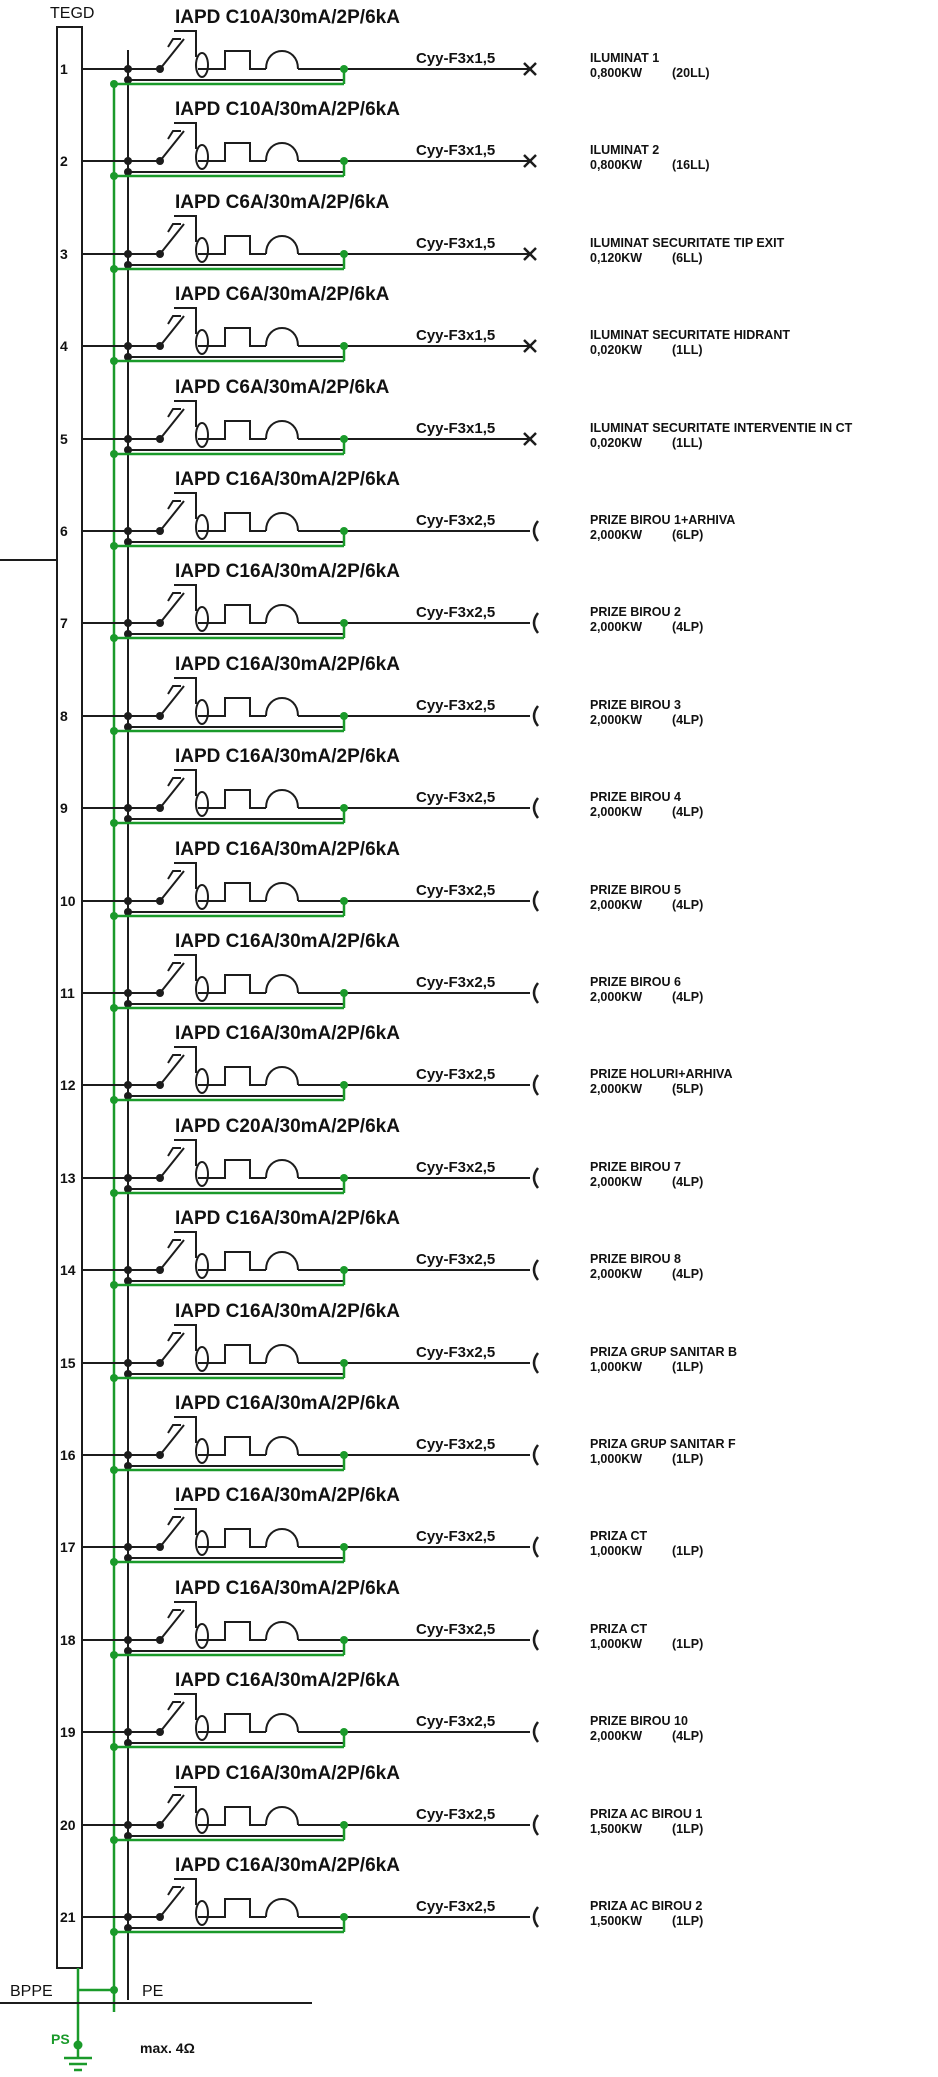 The height and width of the screenshot is (2077, 938). I want to click on circuit-number: 3, so click(64, 254).